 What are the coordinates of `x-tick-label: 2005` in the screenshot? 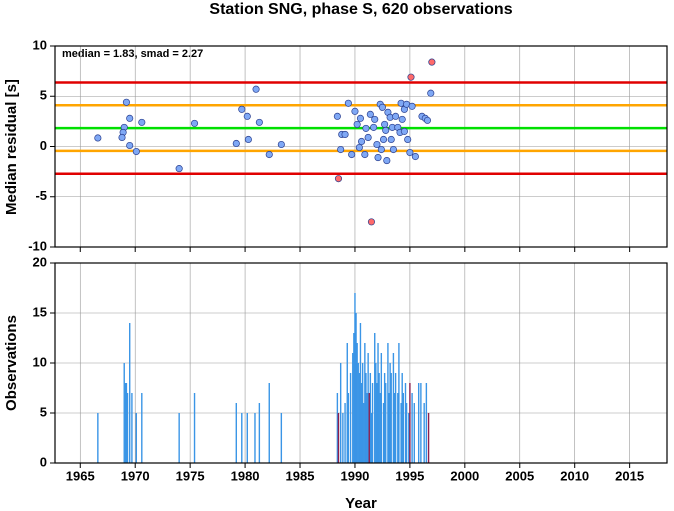 It's located at (519, 475).